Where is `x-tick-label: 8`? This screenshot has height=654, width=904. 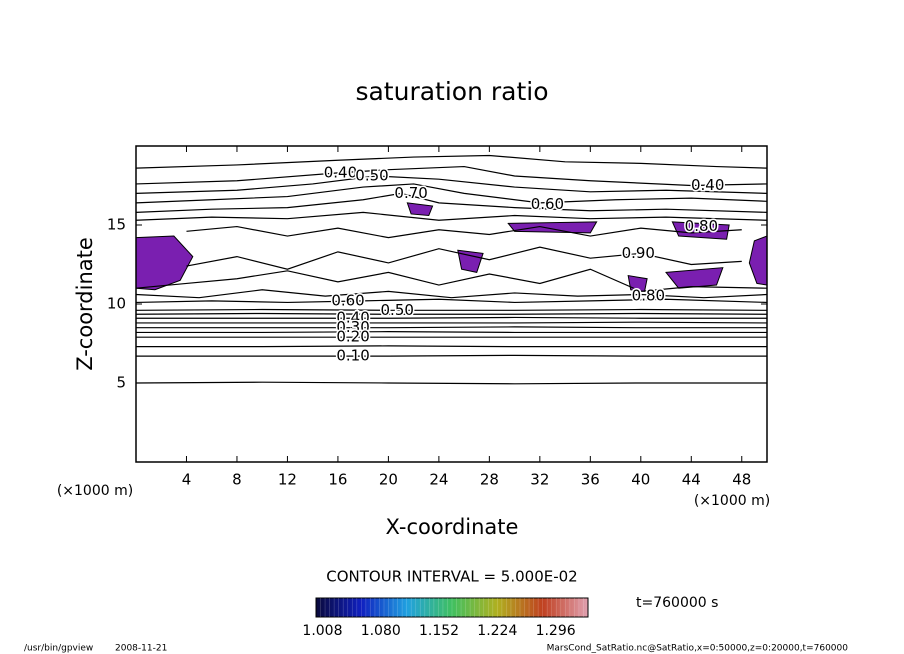
x-tick-label: 8 is located at coordinates (237, 480).